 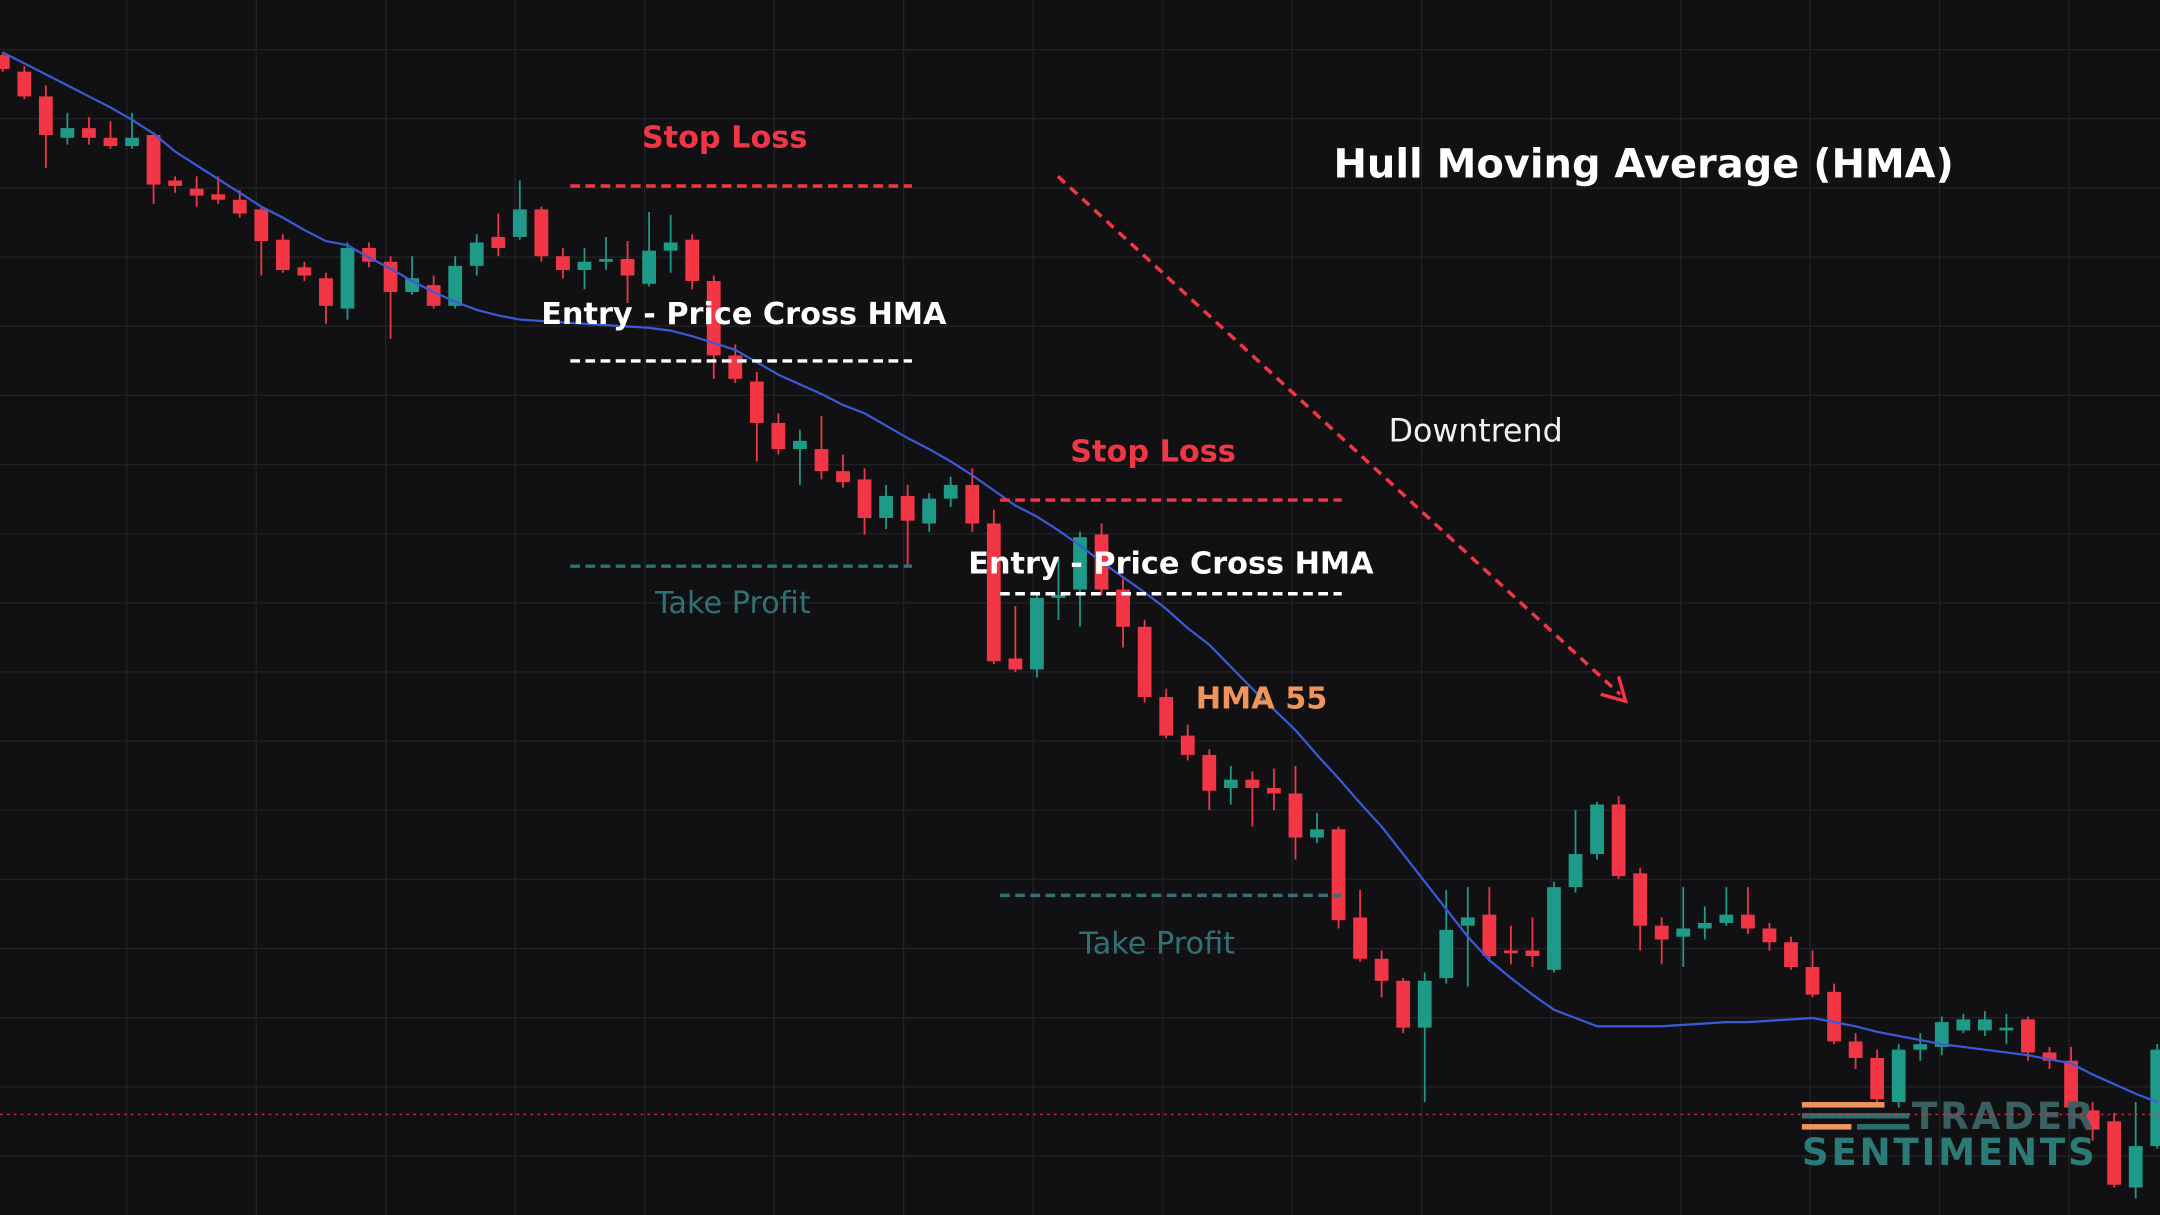 I want to click on watermark-text: SENTIMENTS, so click(x=1950, y=1152).